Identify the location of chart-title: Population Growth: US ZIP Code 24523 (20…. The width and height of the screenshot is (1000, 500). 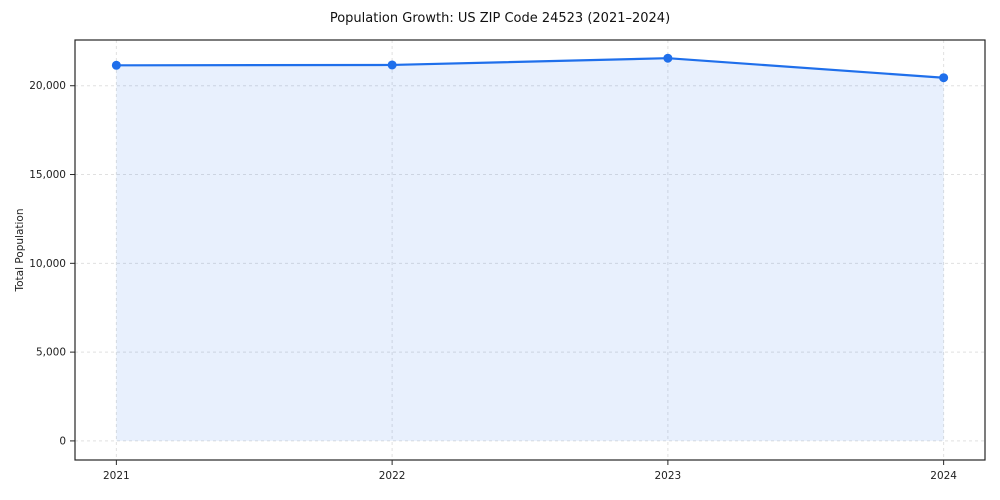
(500, 18).